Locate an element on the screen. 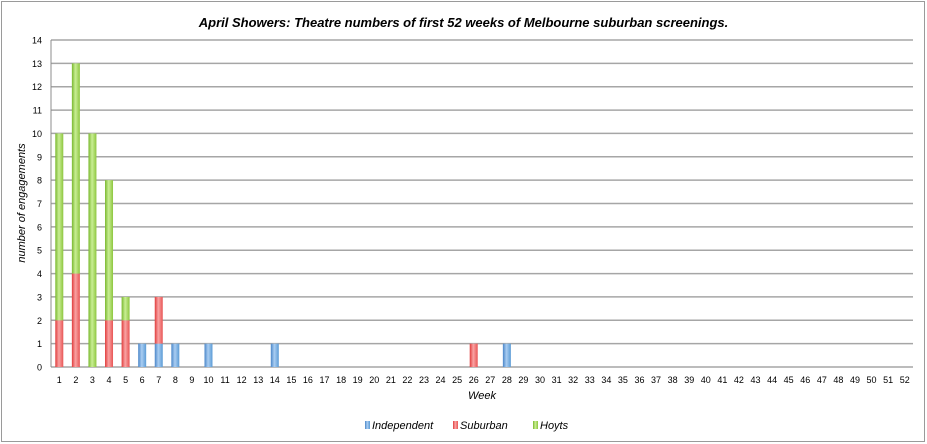 The height and width of the screenshot is (444, 927). x-tick-label: 13 is located at coordinates (258, 380).